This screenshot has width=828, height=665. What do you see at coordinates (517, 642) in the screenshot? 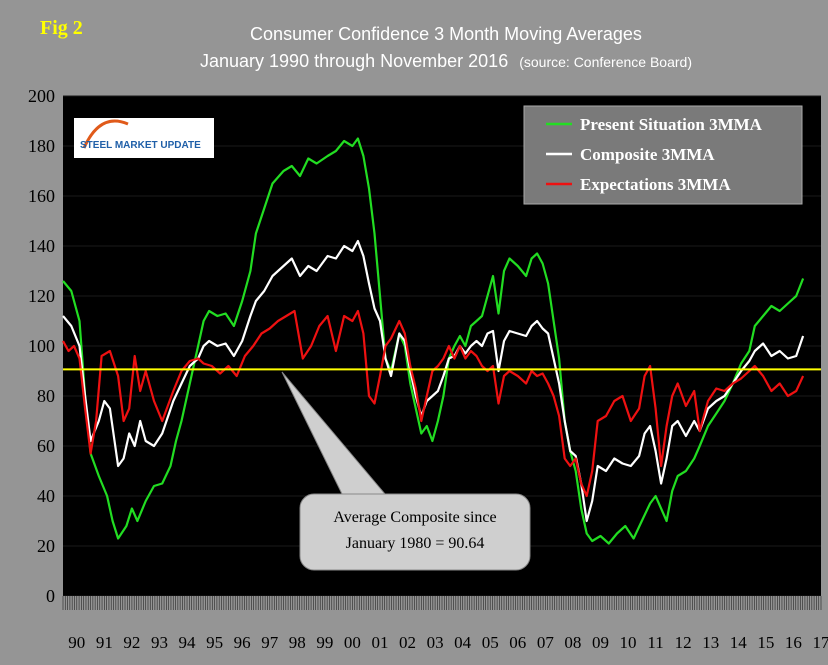
I see `x-tick-label: 06` at bounding box center [517, 642].